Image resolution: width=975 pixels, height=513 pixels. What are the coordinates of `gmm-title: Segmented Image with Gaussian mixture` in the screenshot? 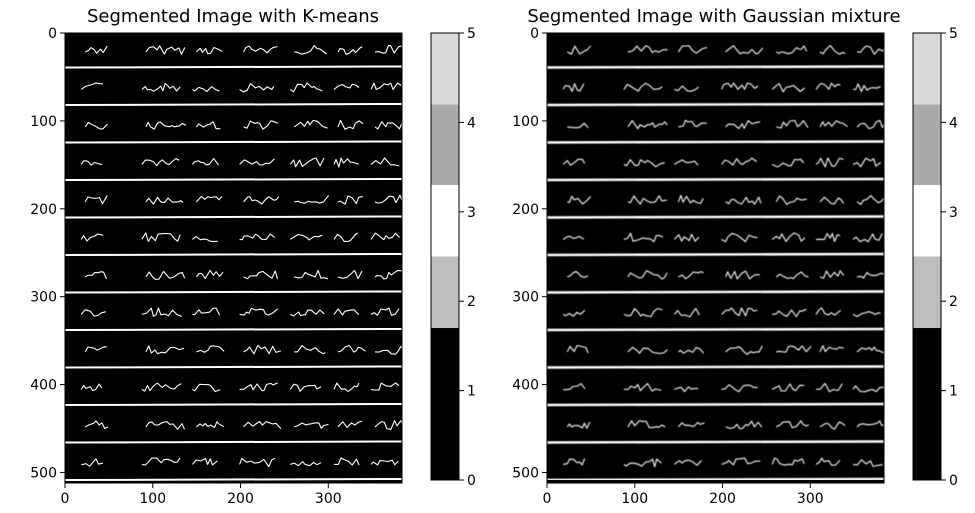 It's located at (713, 16).